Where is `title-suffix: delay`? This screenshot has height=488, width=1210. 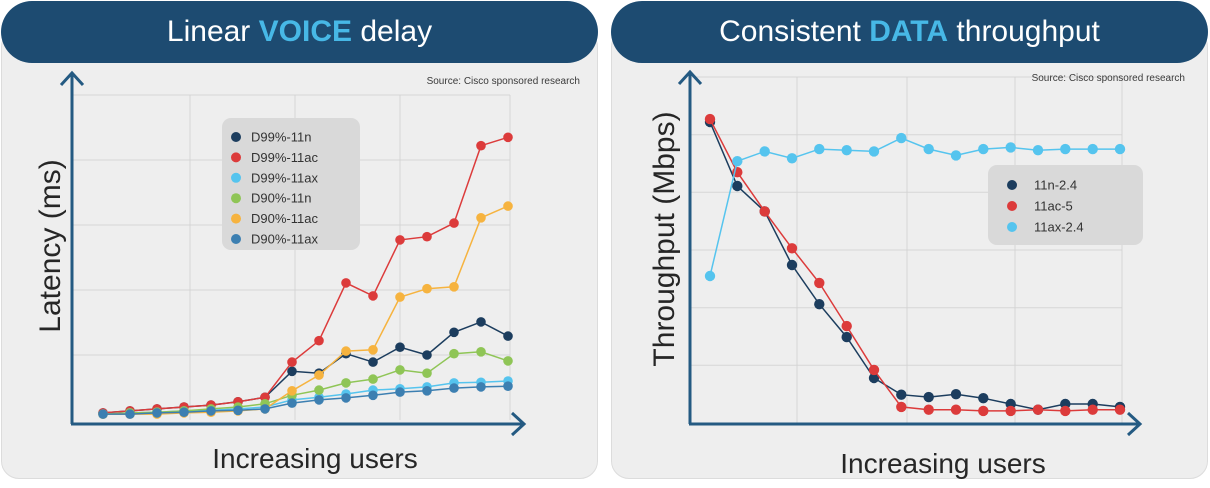
title-suffix: delay is located at coordinates (396, 31).